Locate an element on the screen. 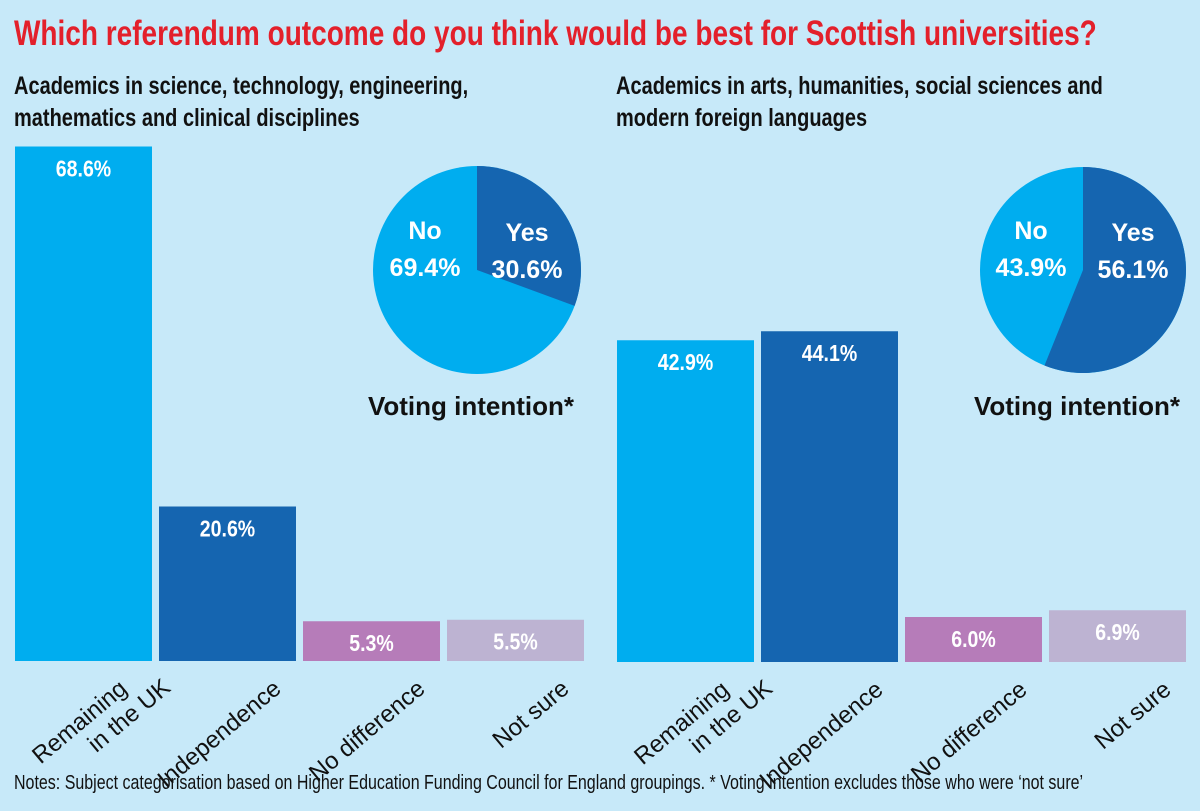 This screenshot has width=1200, height=811. bar-value-label: 6.0% is located at coordinates (973, 640).